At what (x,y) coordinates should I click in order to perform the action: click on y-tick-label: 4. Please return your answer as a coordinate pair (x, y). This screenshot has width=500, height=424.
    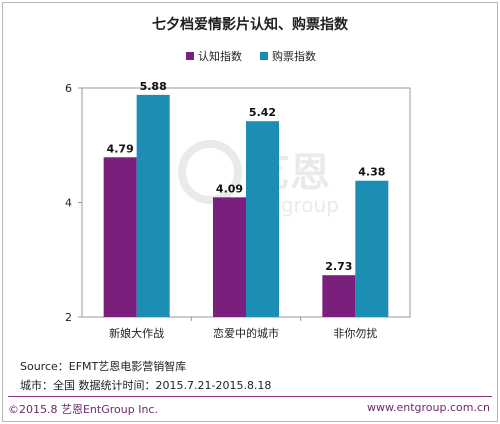
    Looking at the image, I should click on (68, 203).